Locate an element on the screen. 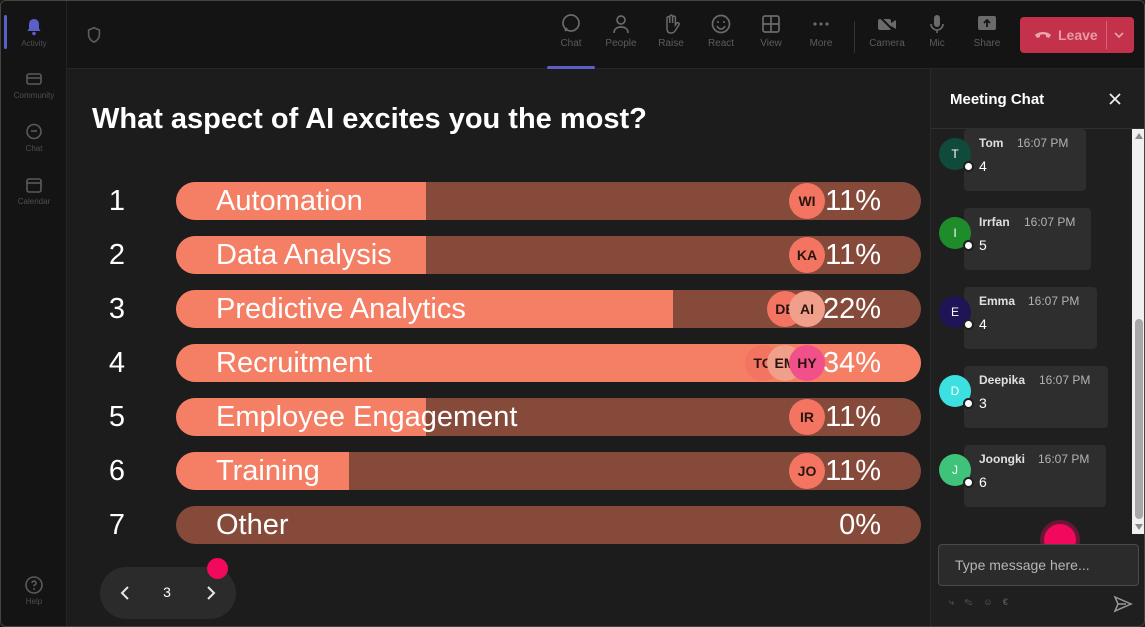 The image size is (1145, 627). smiley-icon is located at coordinates (721, 24).